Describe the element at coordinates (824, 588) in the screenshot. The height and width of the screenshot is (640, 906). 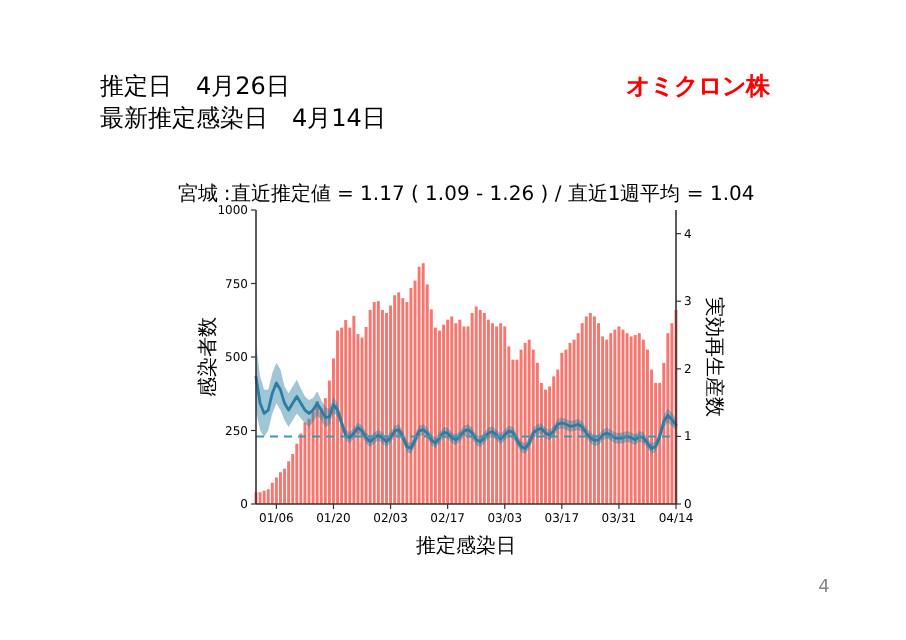
I see `text: 4` at that location.